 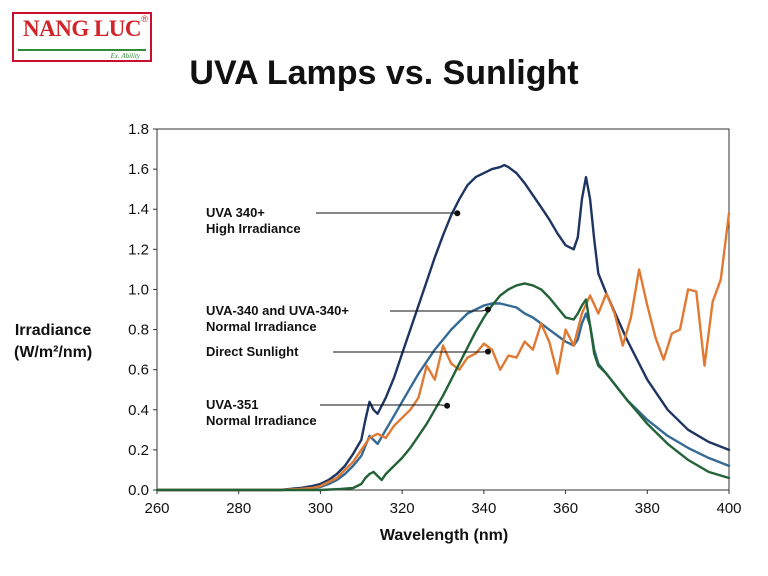 What do you see at coordinates (138, 169) in the screenshot?
I see `y-tick-label: 1.6` at bounding box center [138, 169].